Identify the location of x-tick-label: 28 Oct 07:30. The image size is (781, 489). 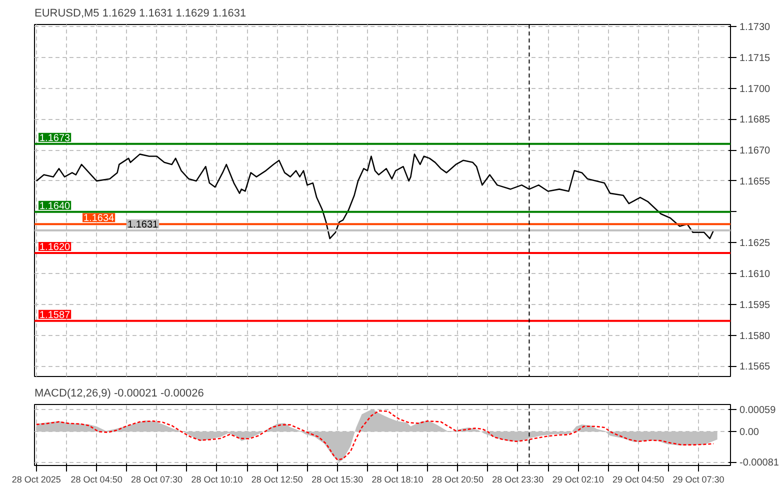
(157, 479).